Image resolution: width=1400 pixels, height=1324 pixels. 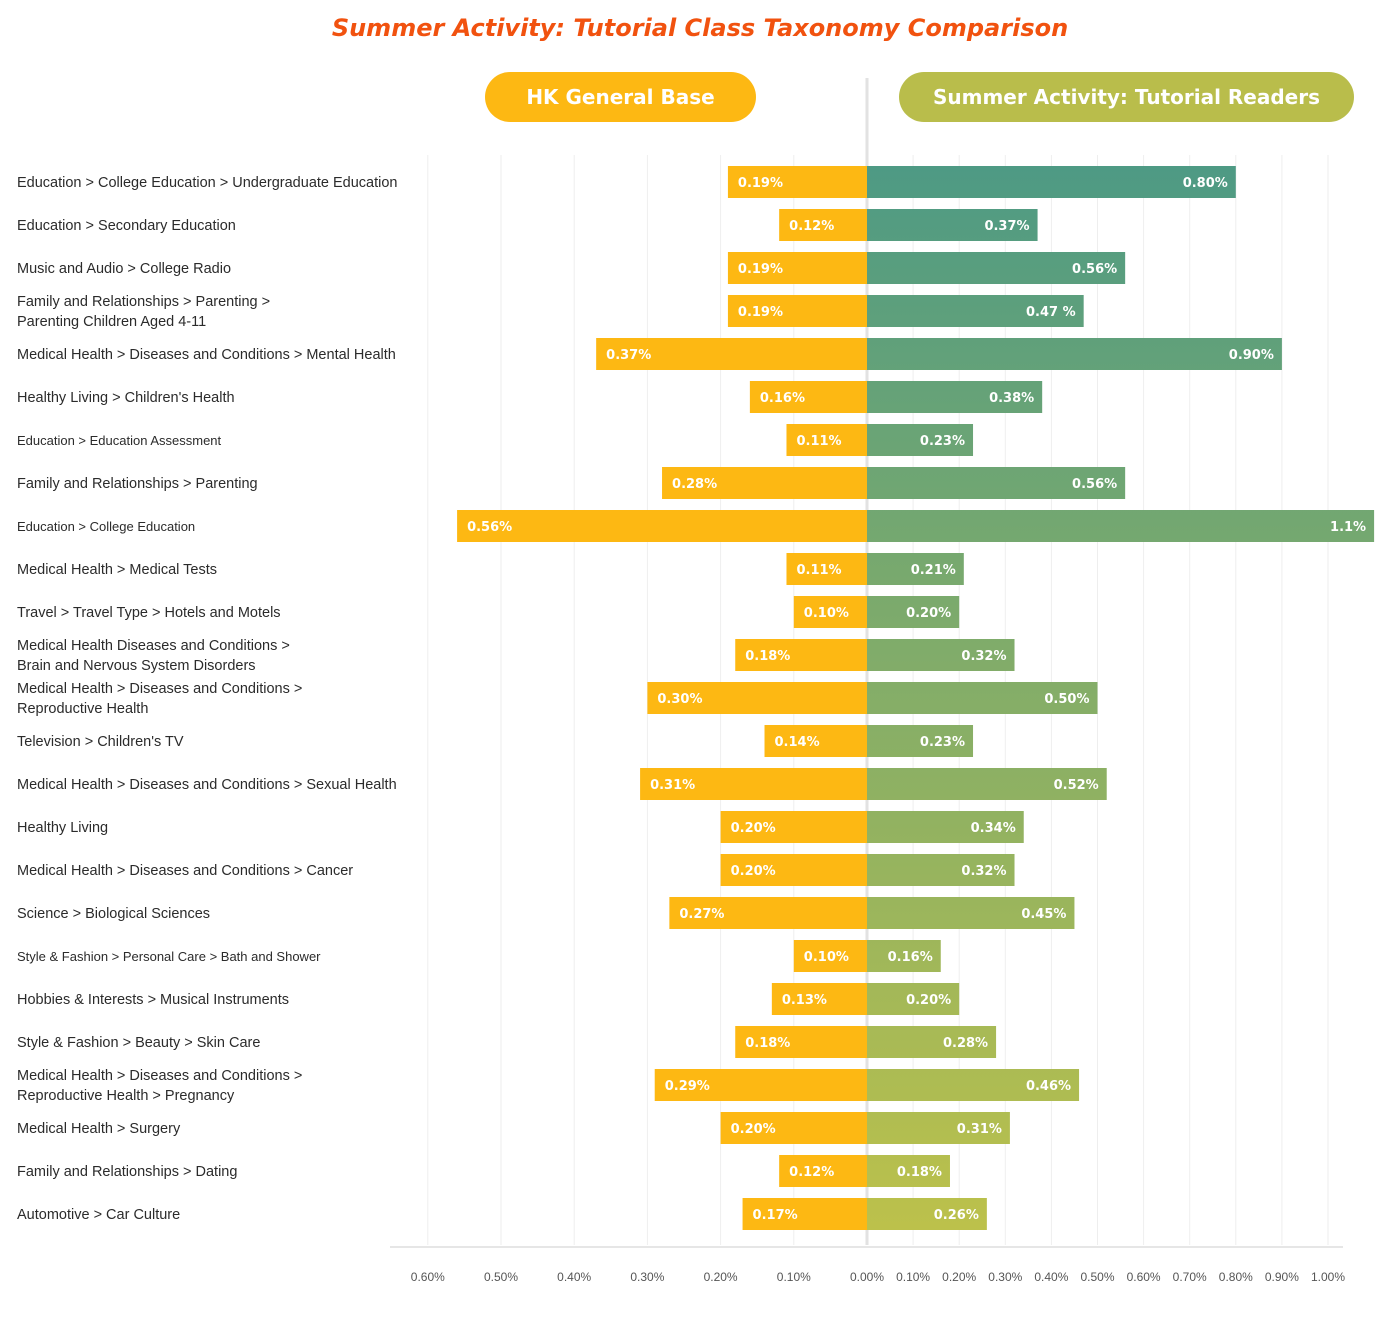 What do you see at coordinates (867, 1277) in the screenshot?
I see `x-tick-label: 0.00%` at bounding box center [867, 1277].